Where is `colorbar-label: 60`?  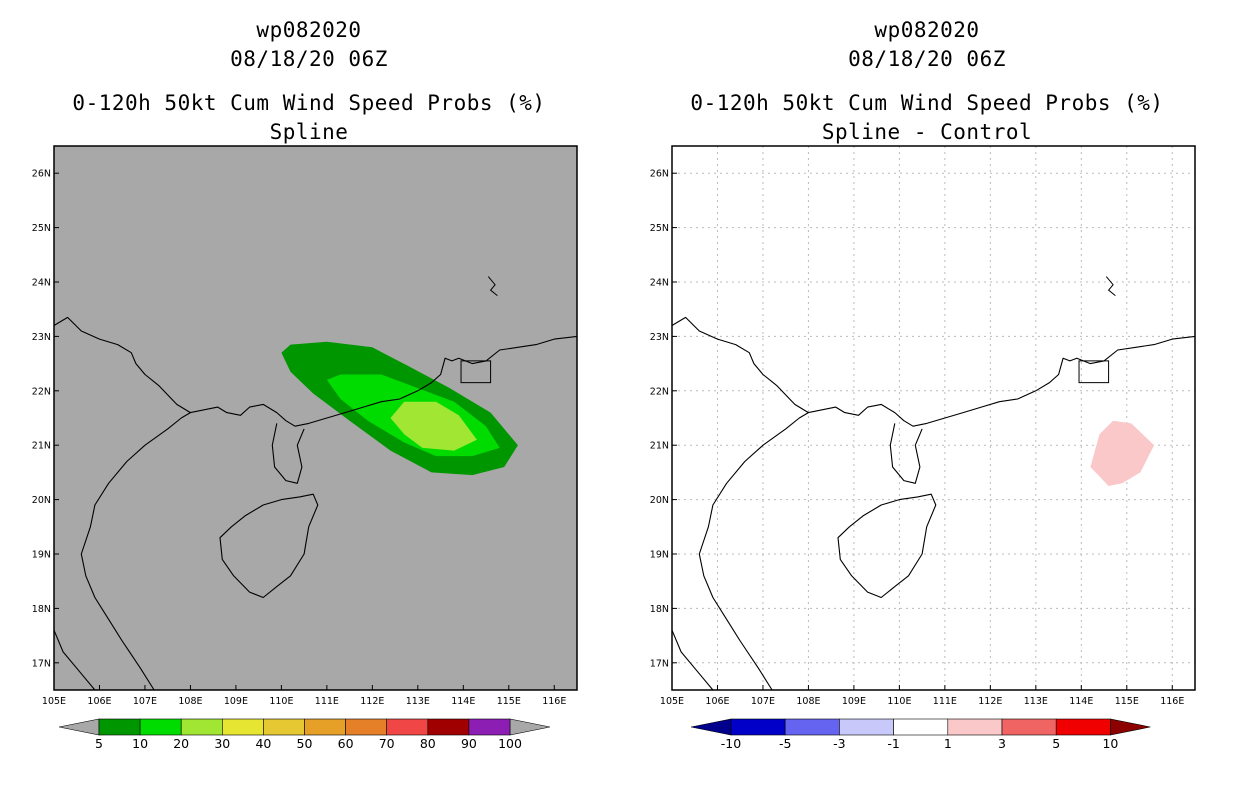
colorbar-label: 60 is located at coordinates (346, 743).